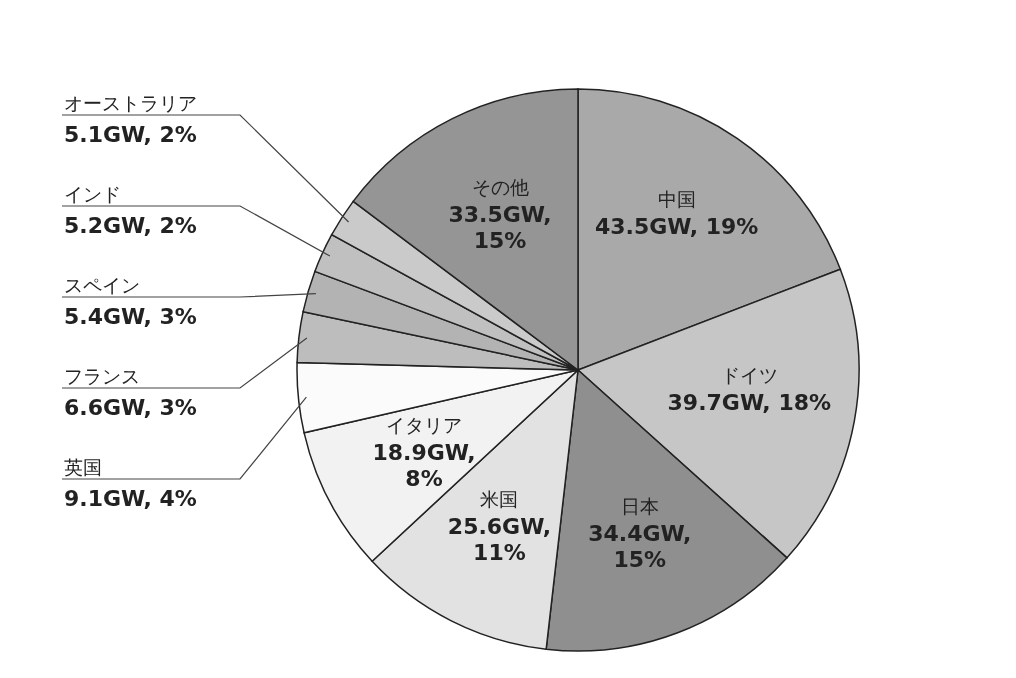  Describe the element at coordinates (130, 225) in the screenshot. I see `data-label: 5.2GW, 2%` at that location.